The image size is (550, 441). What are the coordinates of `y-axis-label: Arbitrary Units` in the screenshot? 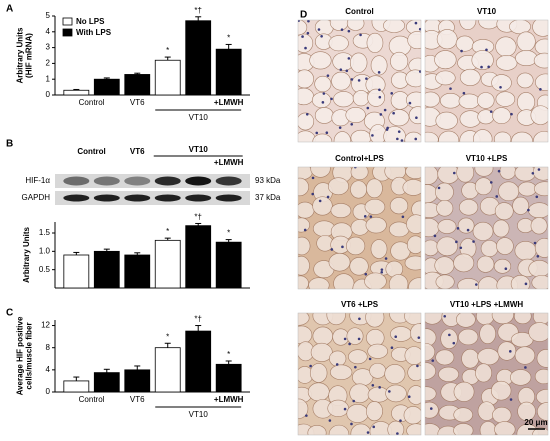 It's located at (26, 254).